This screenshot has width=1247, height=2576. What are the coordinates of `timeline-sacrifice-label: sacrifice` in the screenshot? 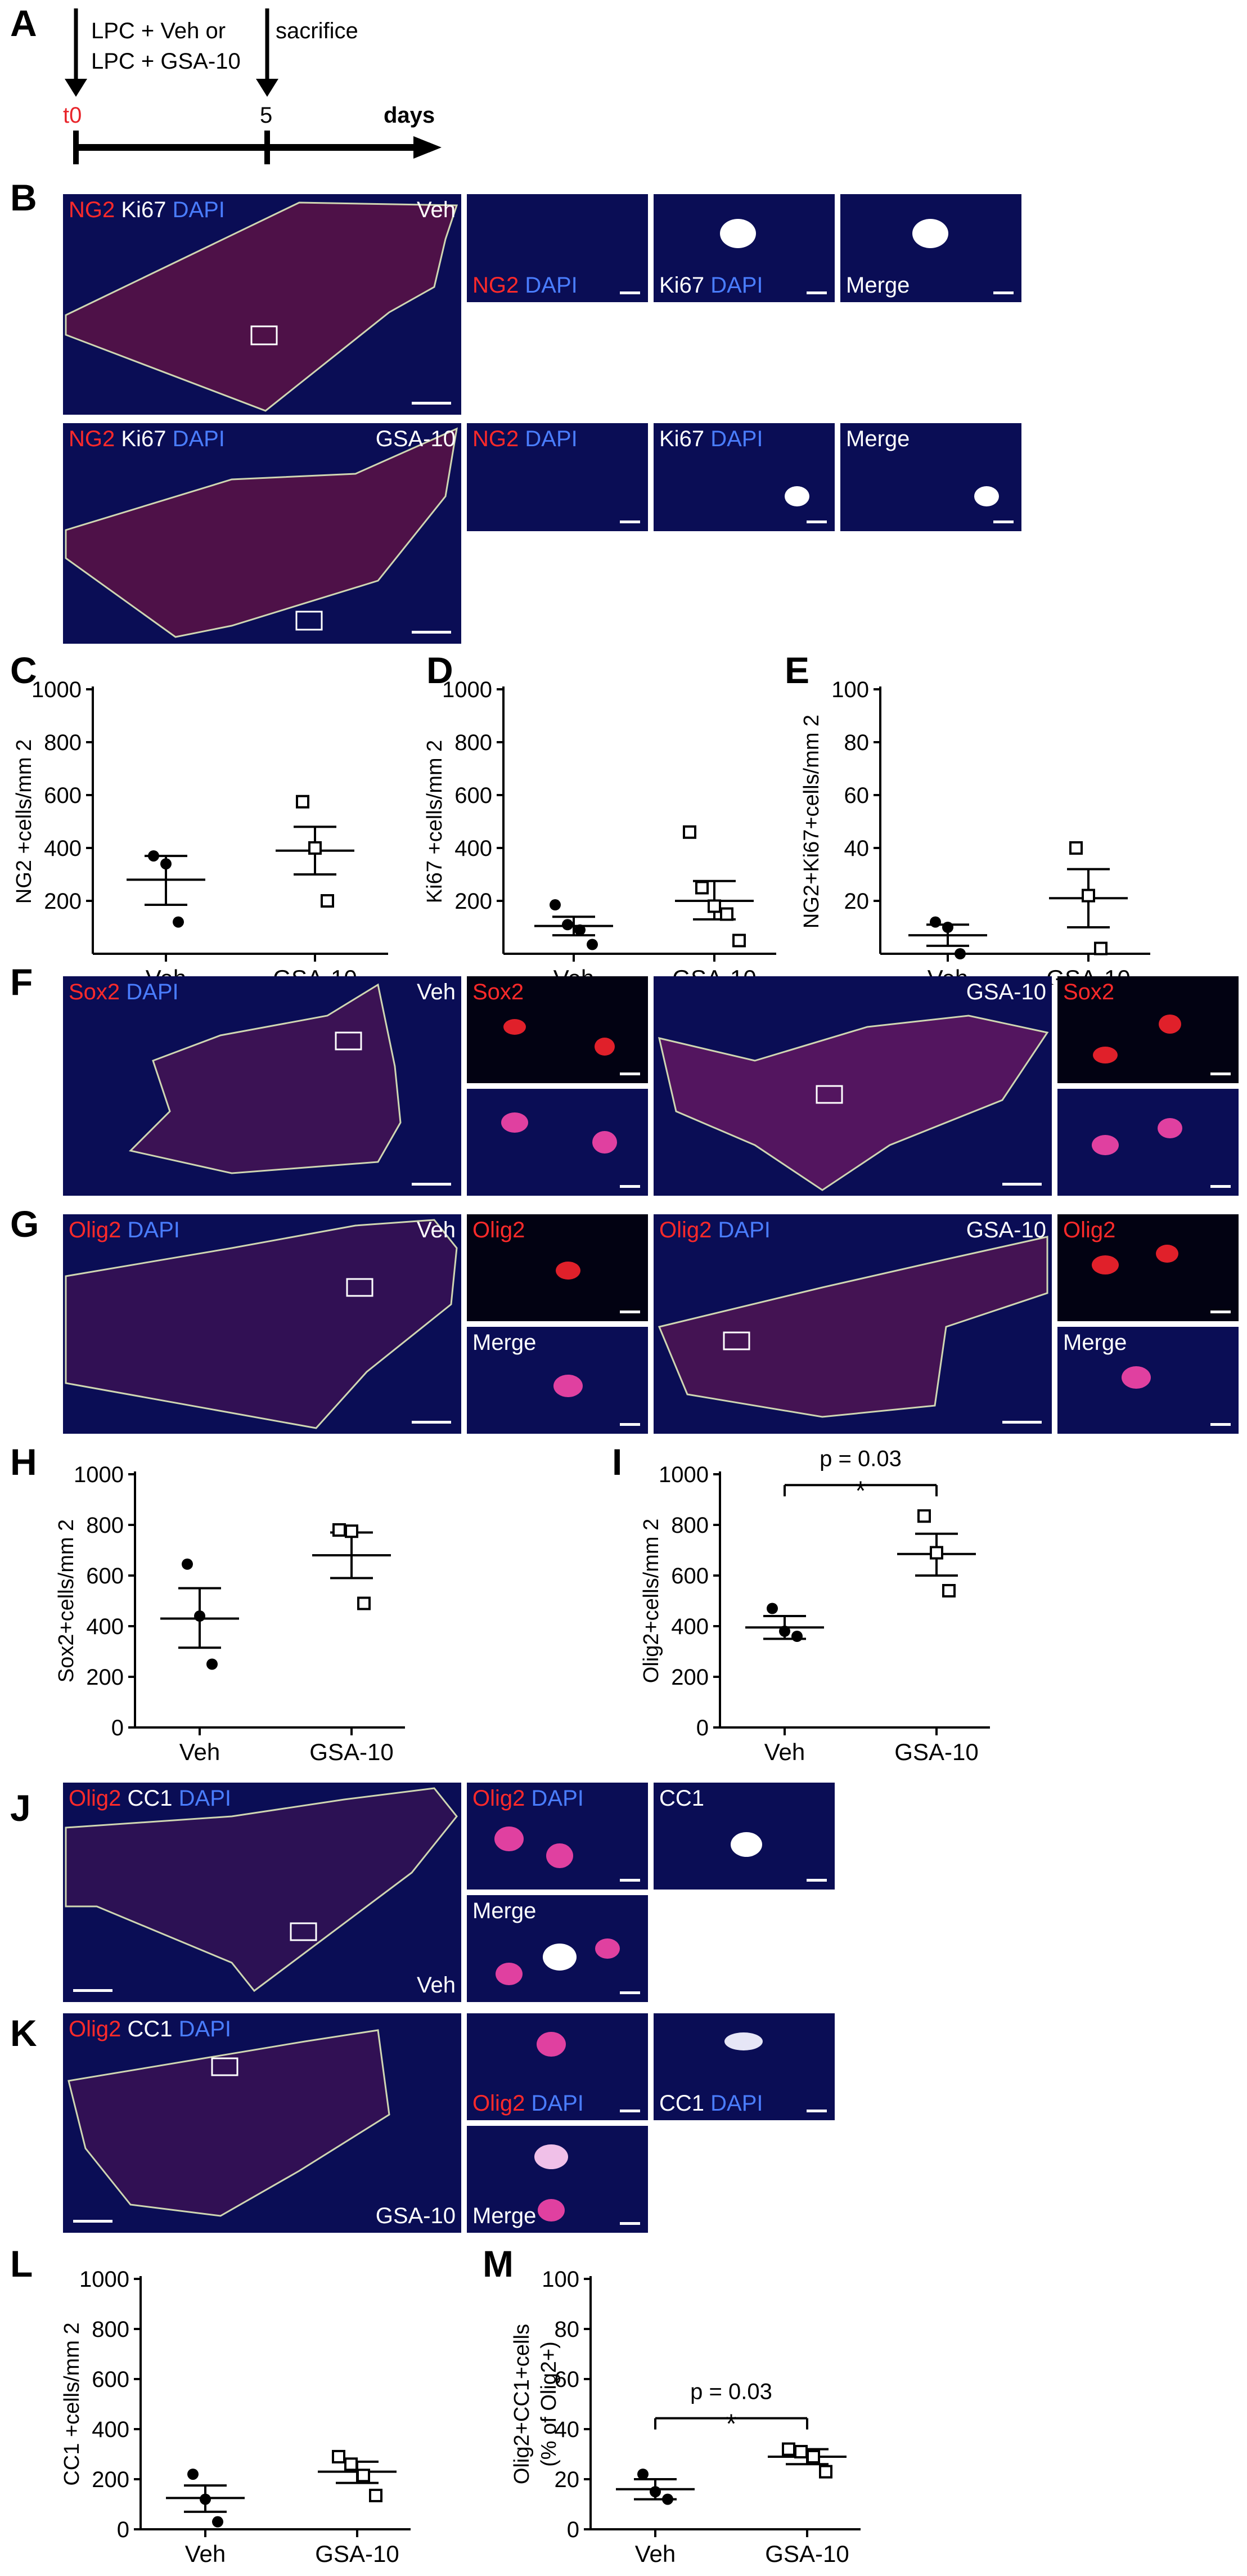 It's located at (317, 31).